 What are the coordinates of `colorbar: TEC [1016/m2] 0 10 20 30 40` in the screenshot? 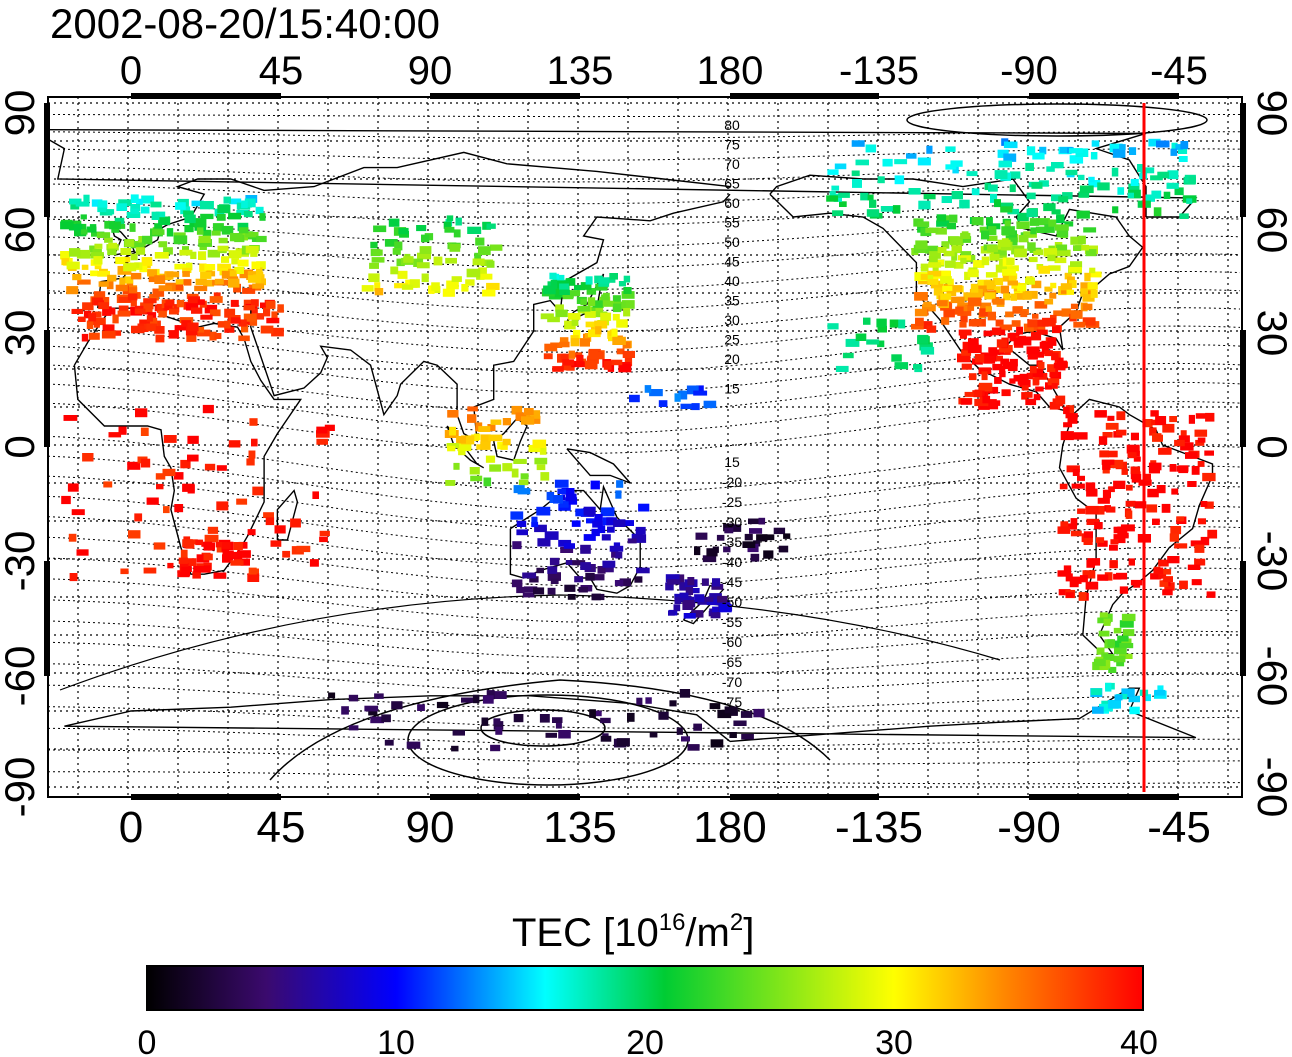 It's located at (648, 983).